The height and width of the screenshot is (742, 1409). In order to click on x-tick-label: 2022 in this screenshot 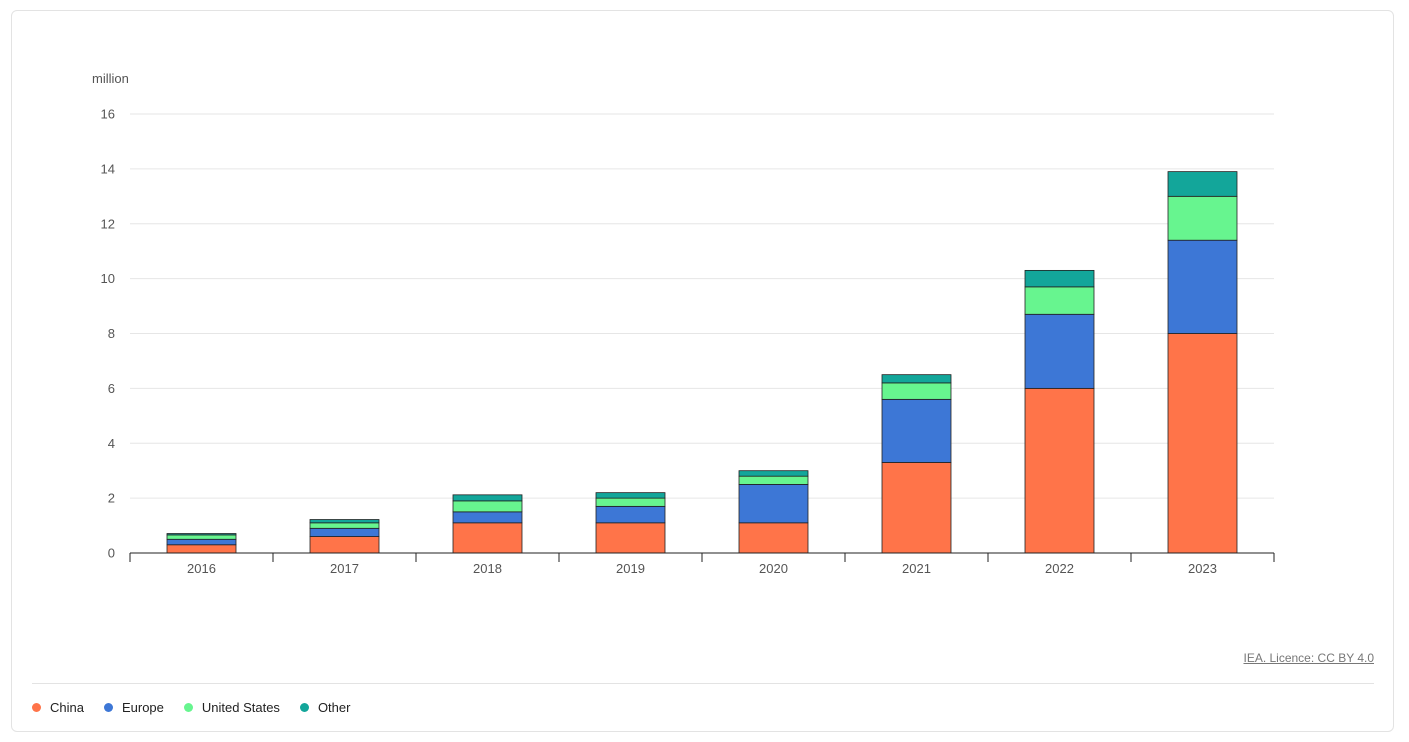, I will do `click(1059, 568)`.